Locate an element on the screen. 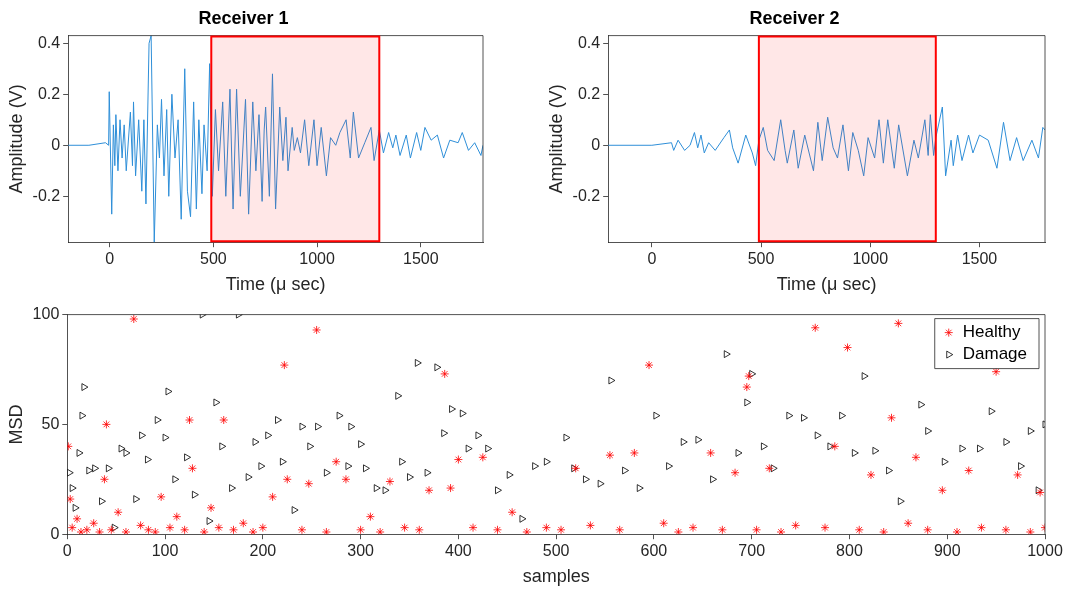 Image resolution: width=1067 pixels, height=592 pixels. x-tick-label: 200 is located at coordinates (263, 551).